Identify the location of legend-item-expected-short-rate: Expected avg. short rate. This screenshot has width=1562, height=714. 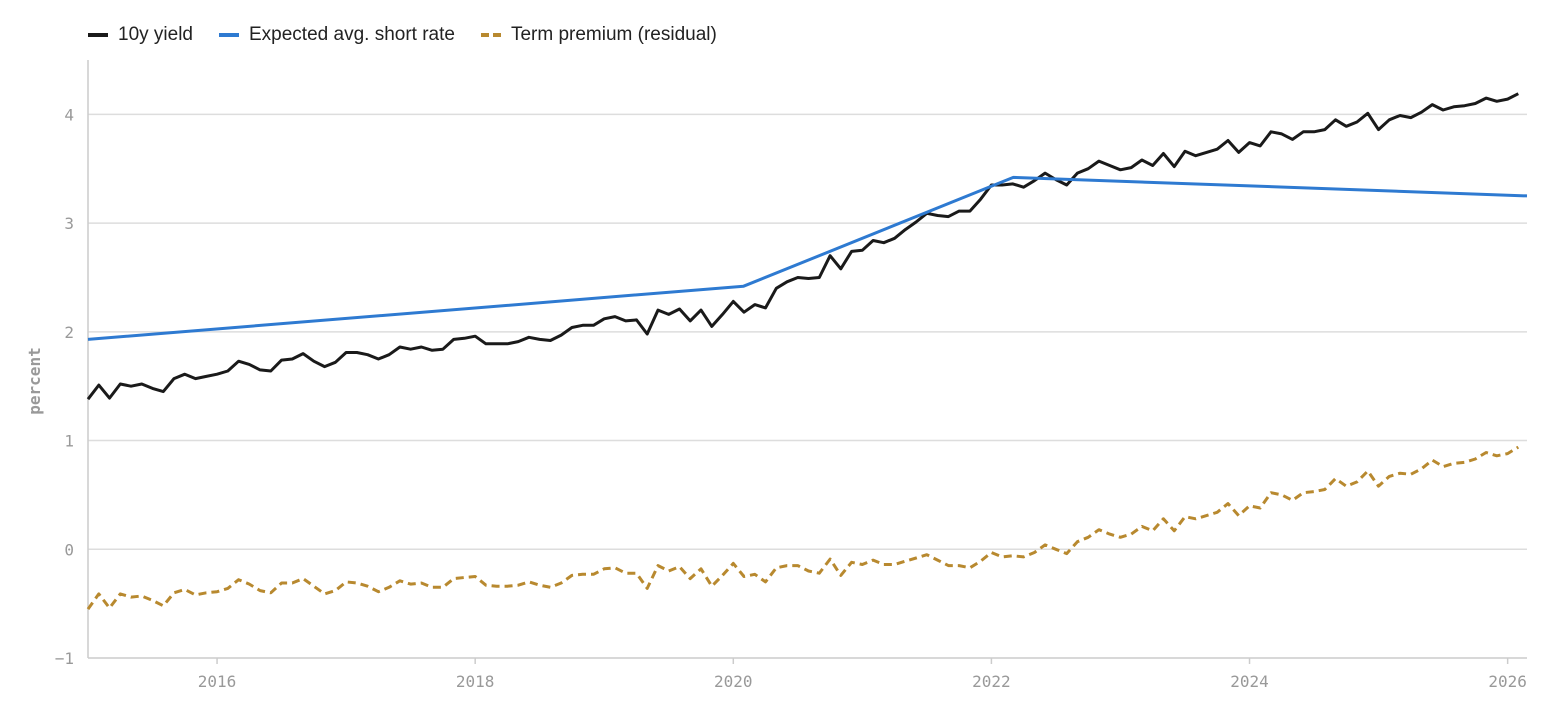
(337, 35).